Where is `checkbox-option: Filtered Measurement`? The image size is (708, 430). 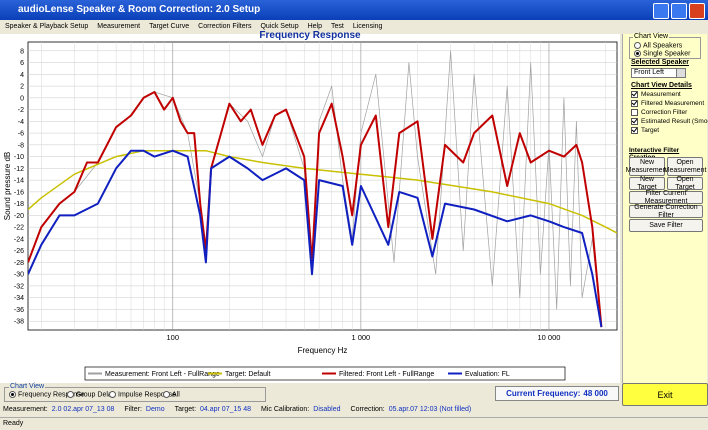 checkbox-option: Filtered Measurement is located at coordinates (667, 103).